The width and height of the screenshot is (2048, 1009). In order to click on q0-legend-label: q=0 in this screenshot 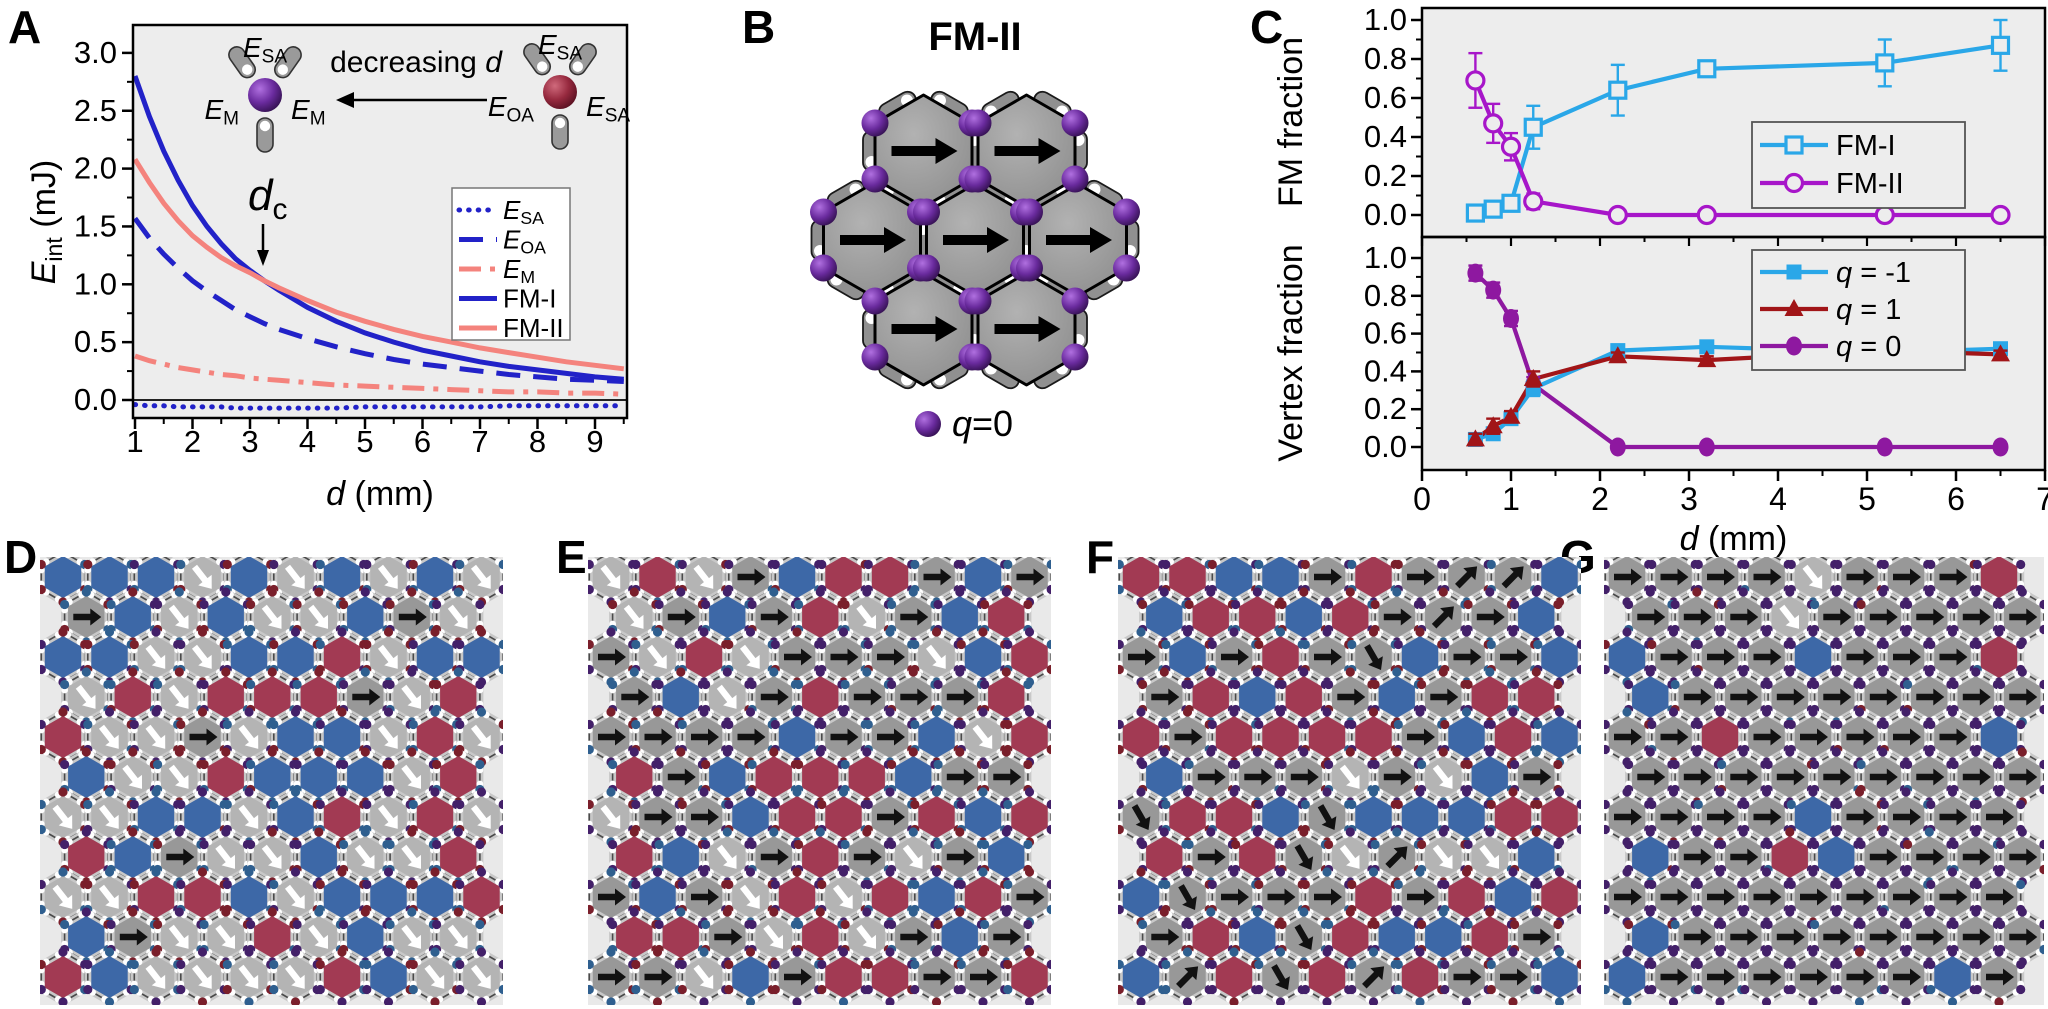, I will do `click(982, 423)`.